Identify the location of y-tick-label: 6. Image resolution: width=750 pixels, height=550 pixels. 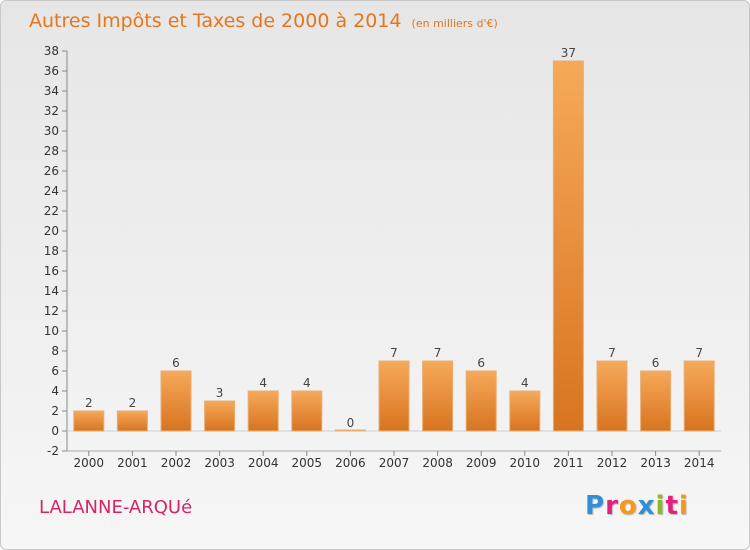
(55, 371).